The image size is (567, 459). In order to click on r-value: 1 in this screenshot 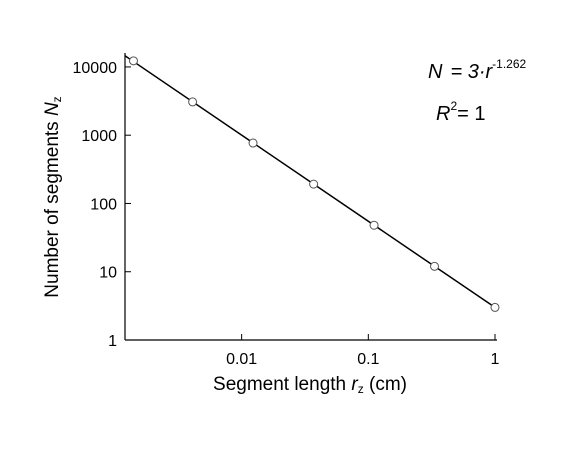, I will do `click(479, 114)`.